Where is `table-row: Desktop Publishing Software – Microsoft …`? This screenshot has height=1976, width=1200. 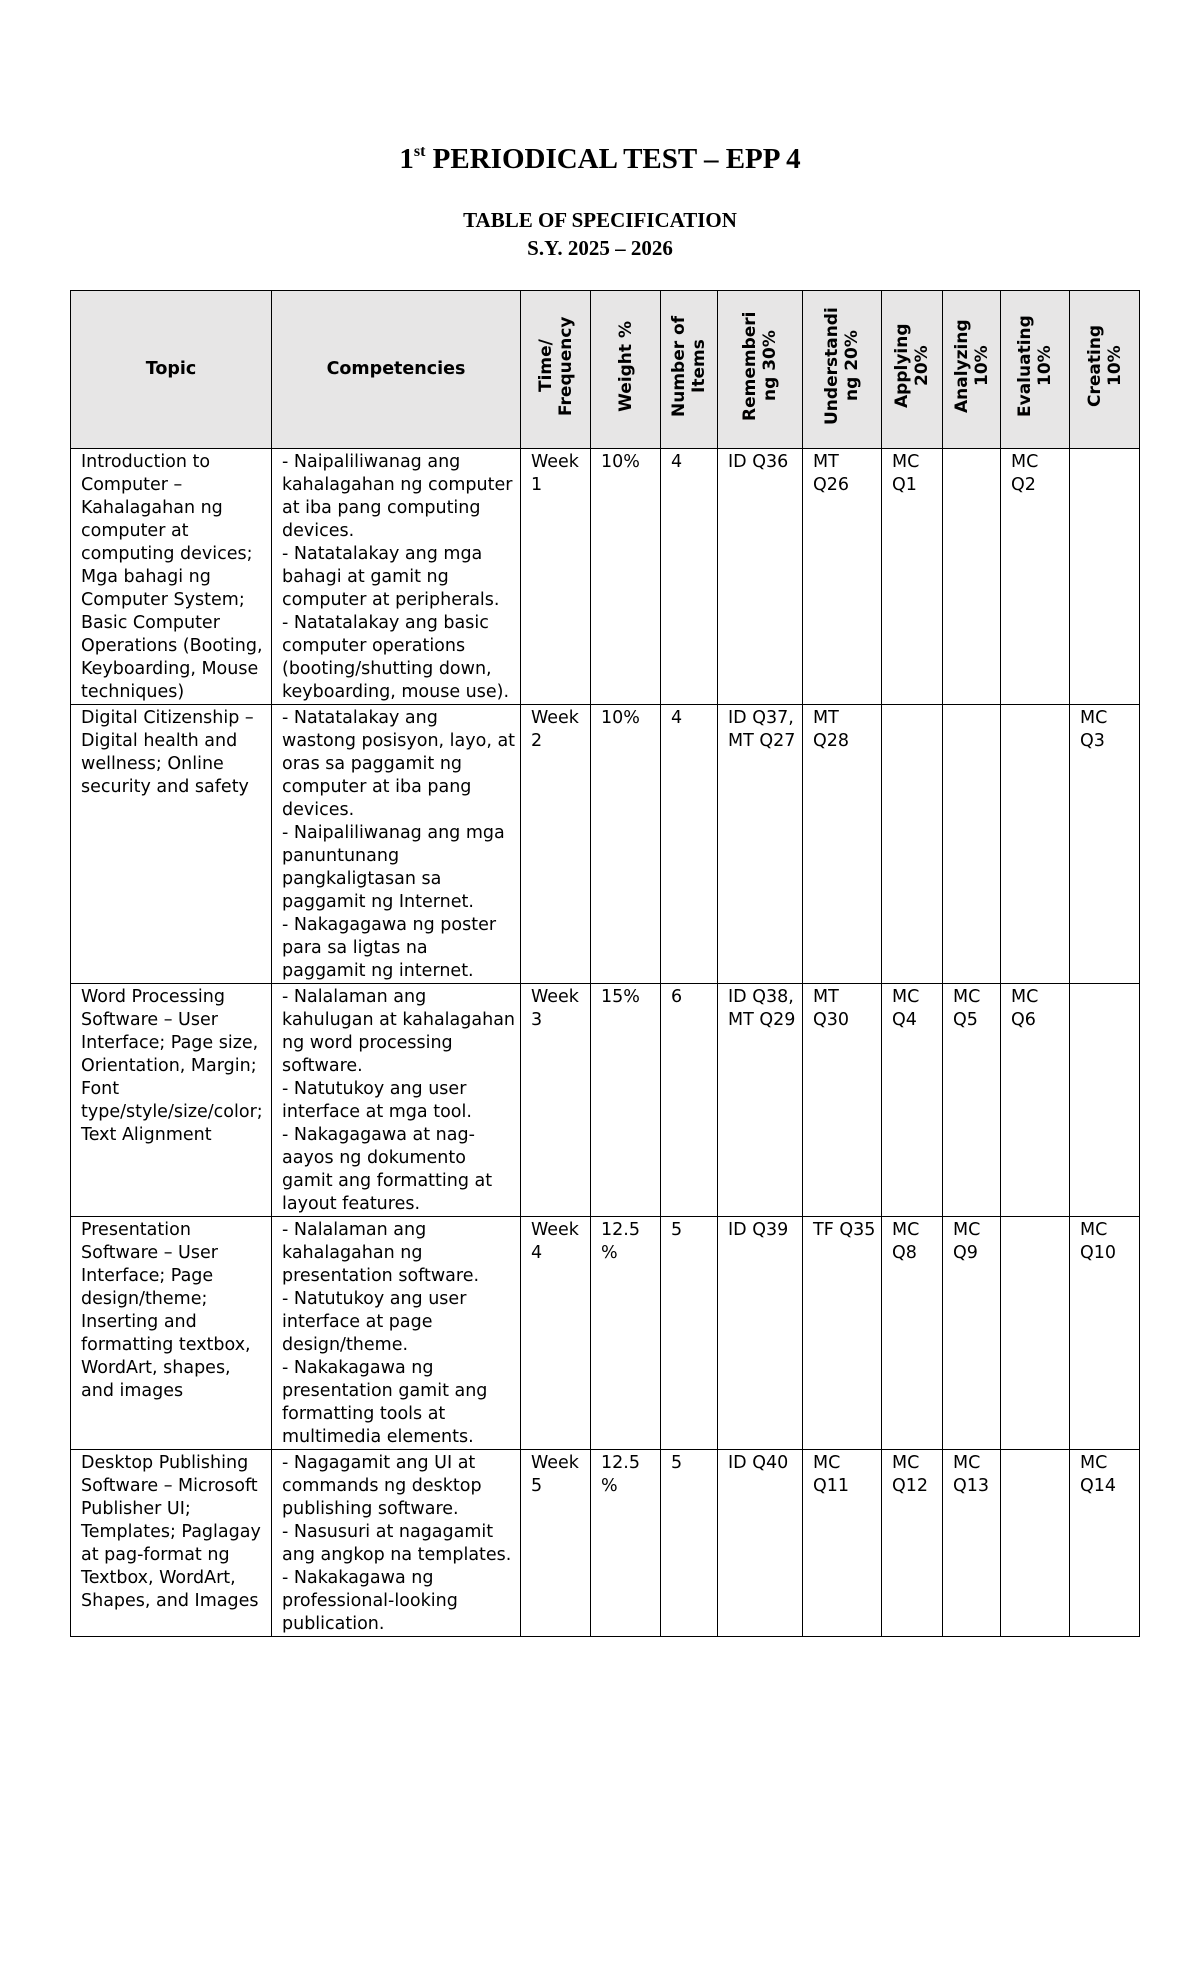 table-row: Desktop Publishing Software – Microsoft … is located at coordinates (605, 1543).